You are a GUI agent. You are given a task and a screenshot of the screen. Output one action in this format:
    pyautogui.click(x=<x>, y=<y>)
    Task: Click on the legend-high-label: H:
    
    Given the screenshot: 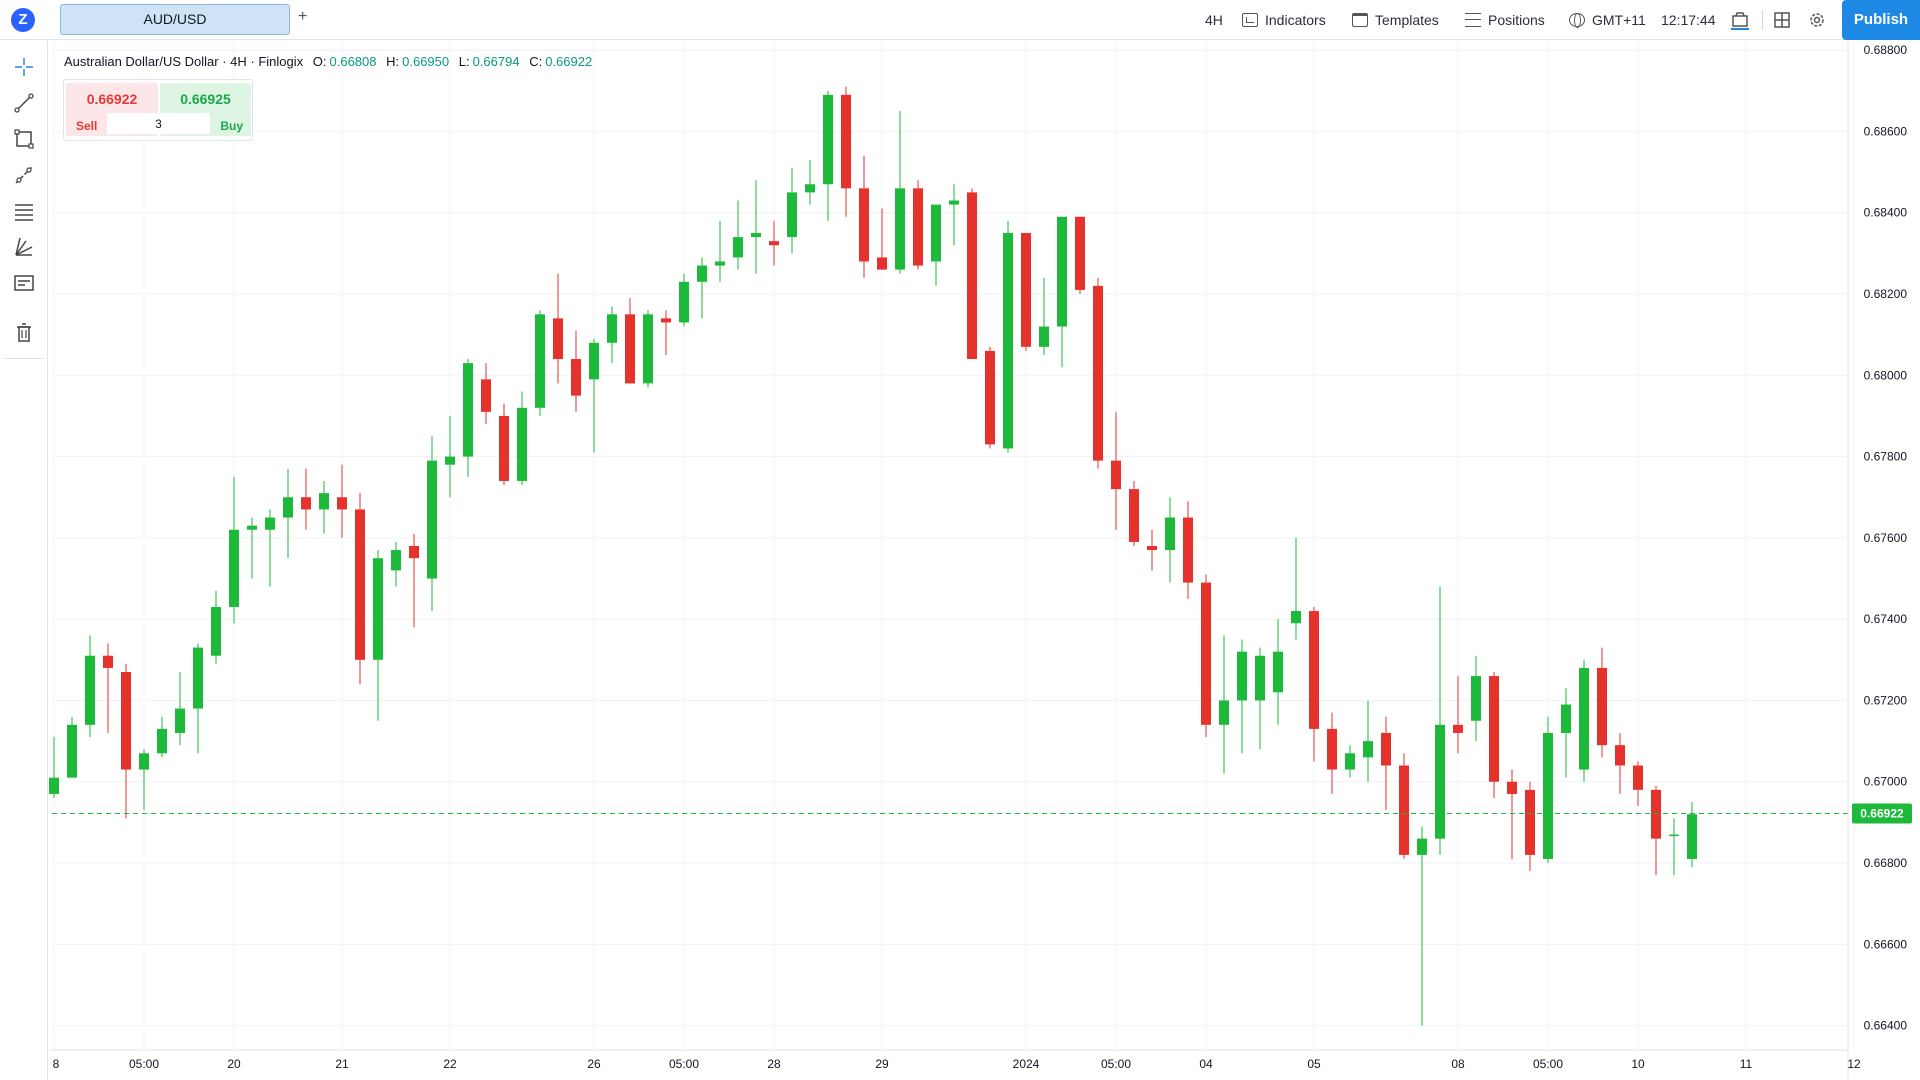 What is the action you would take?
    pyautogui.click(x=393, y=61)
    